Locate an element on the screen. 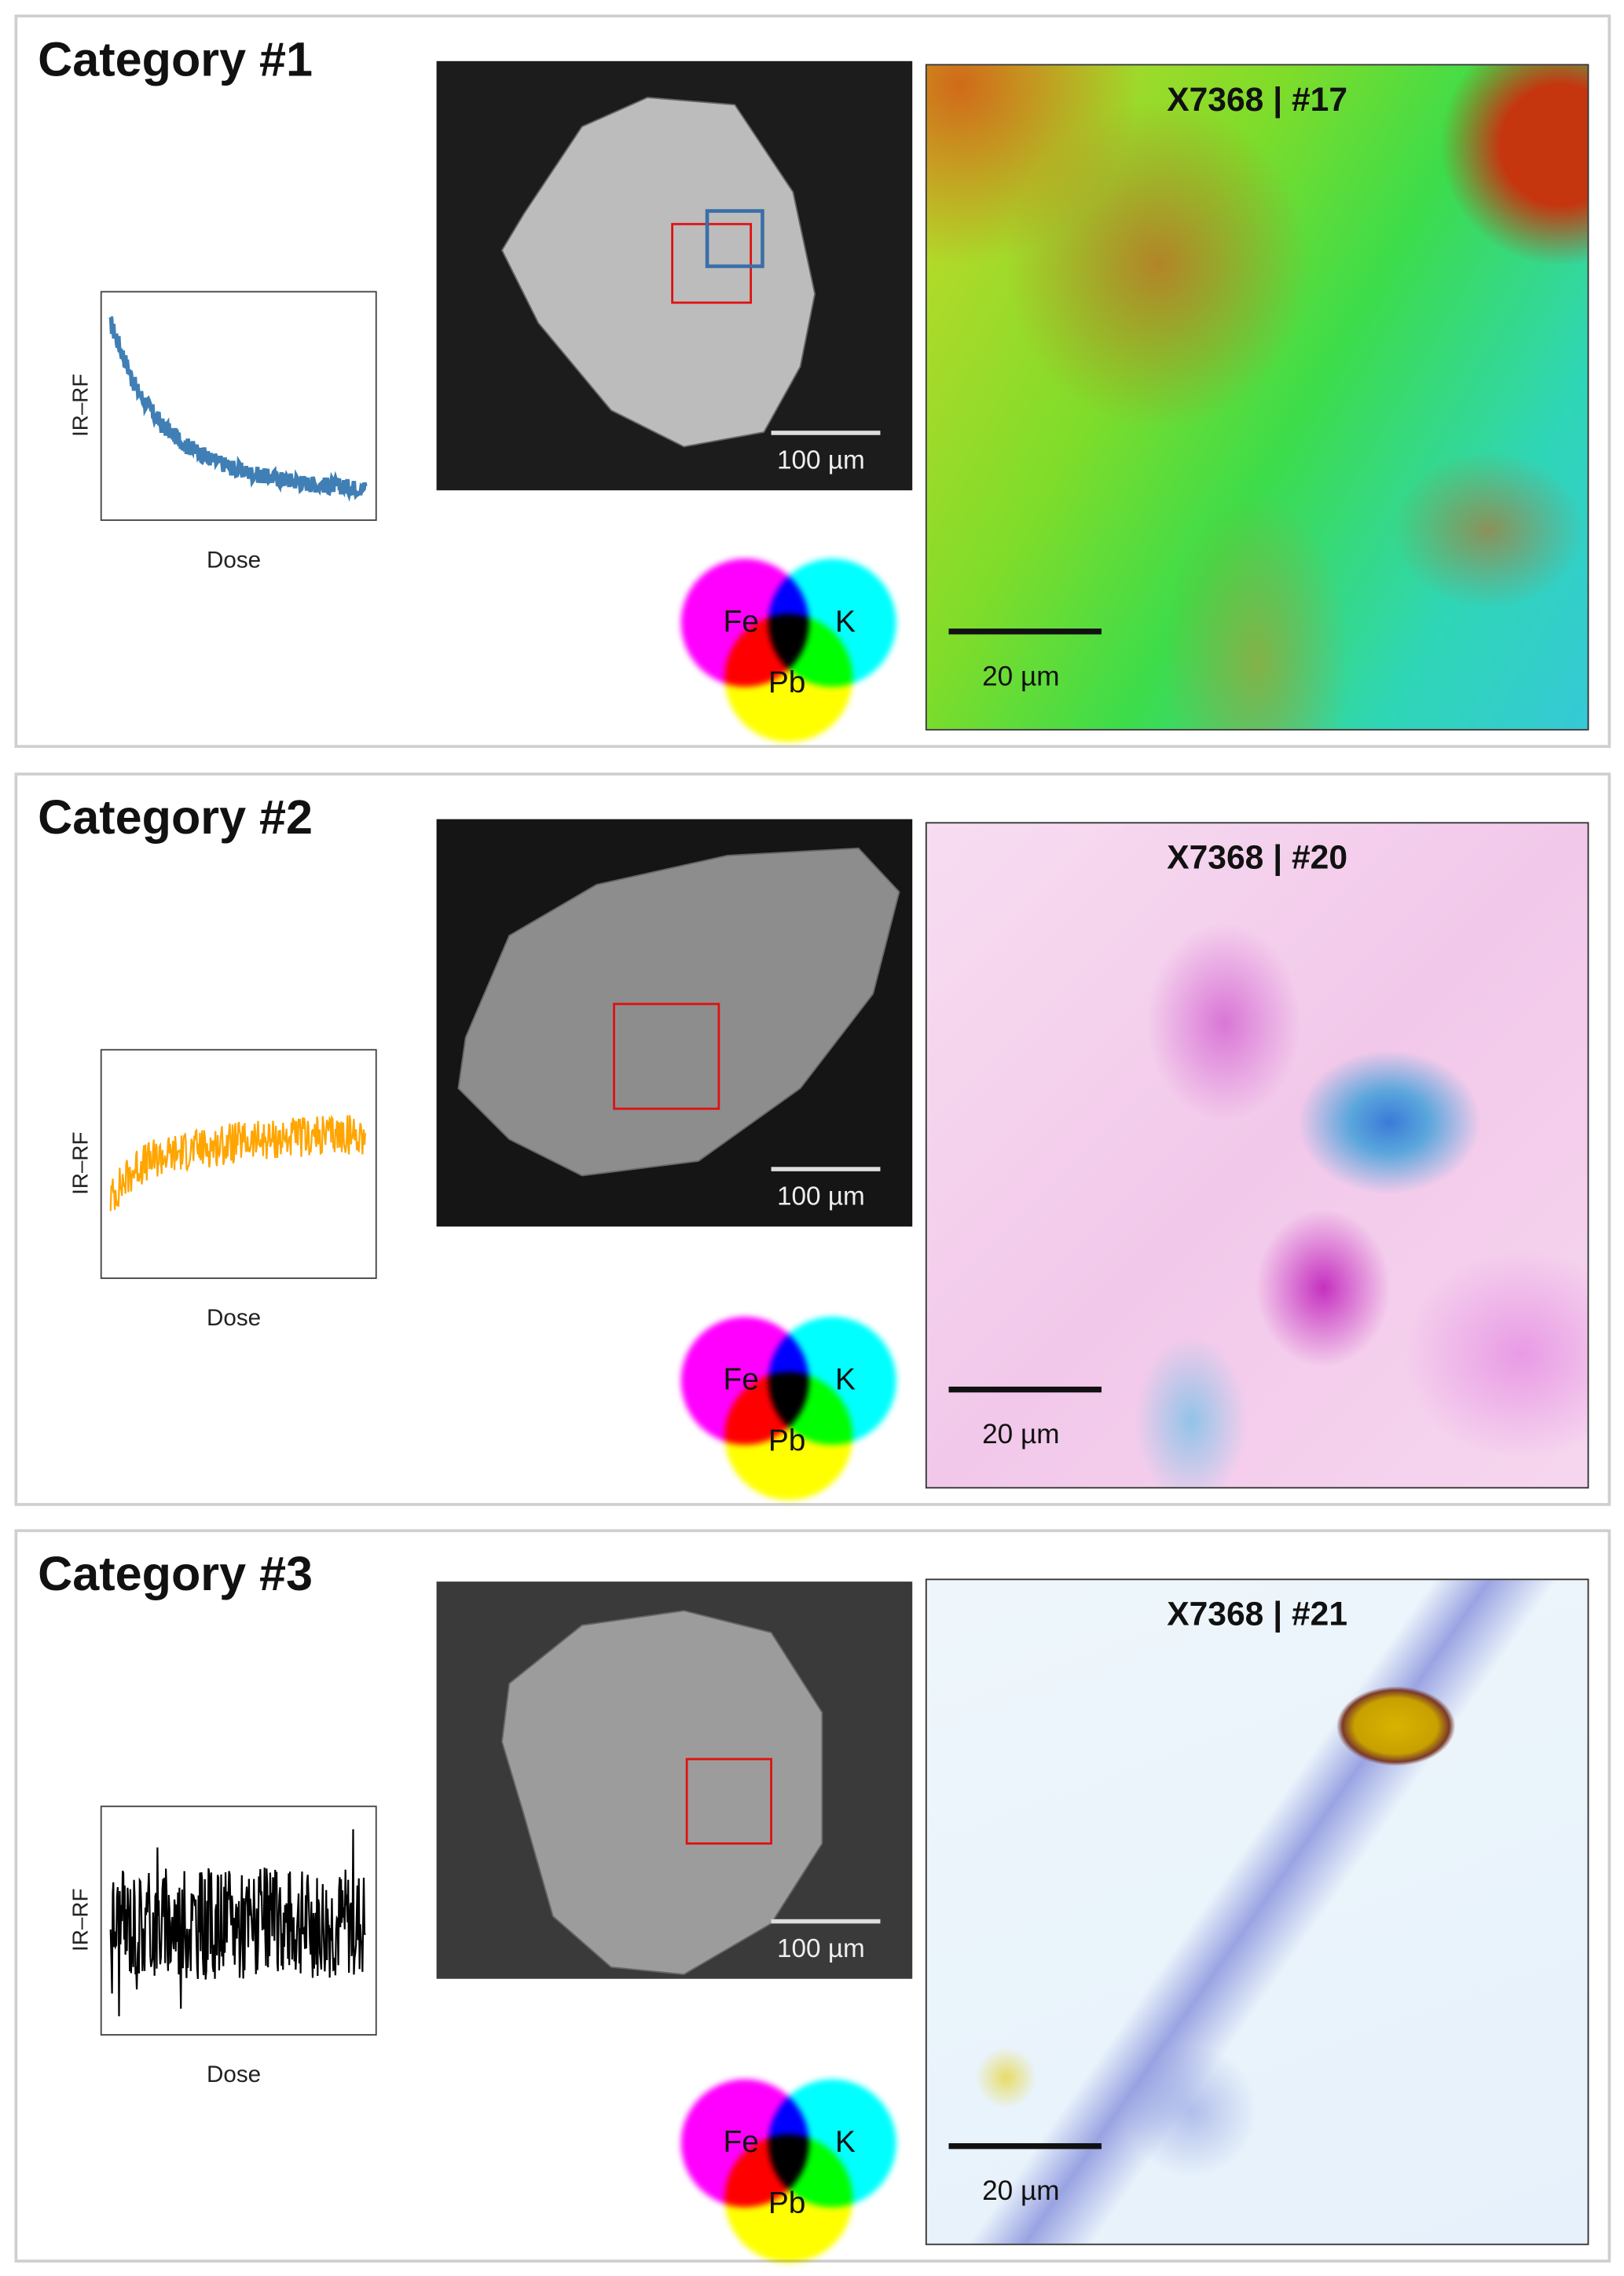 The width and height of the screenshot is (1624, 2276). element-map: X7368 | #21 20 µm is located at coordinates (1257, 1911).